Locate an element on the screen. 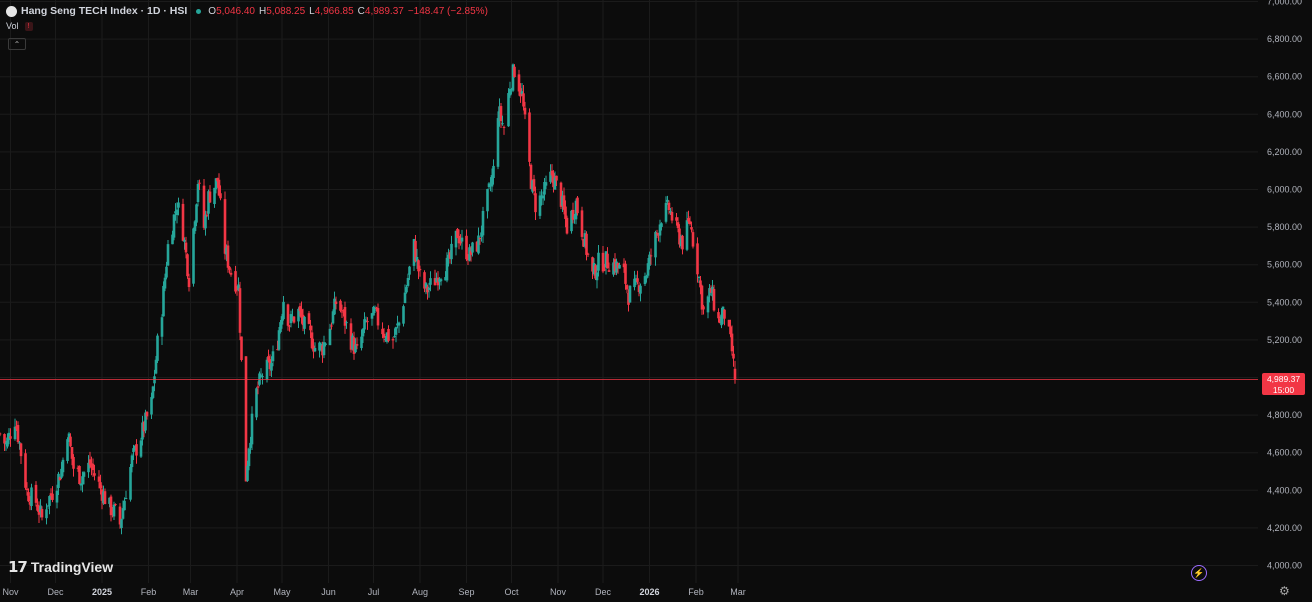 Image resolution: width=1312 pixels, height=602 pixels. high-value: 5,088.25 is located at coordinates (286, 11).